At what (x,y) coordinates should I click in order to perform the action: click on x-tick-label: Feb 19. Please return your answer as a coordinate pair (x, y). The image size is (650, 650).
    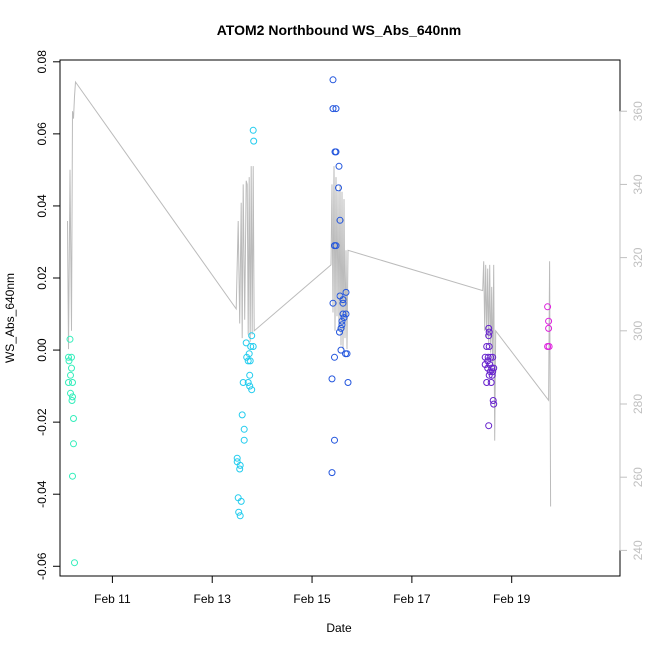
    Looking at the image, I should click on (512, 599).